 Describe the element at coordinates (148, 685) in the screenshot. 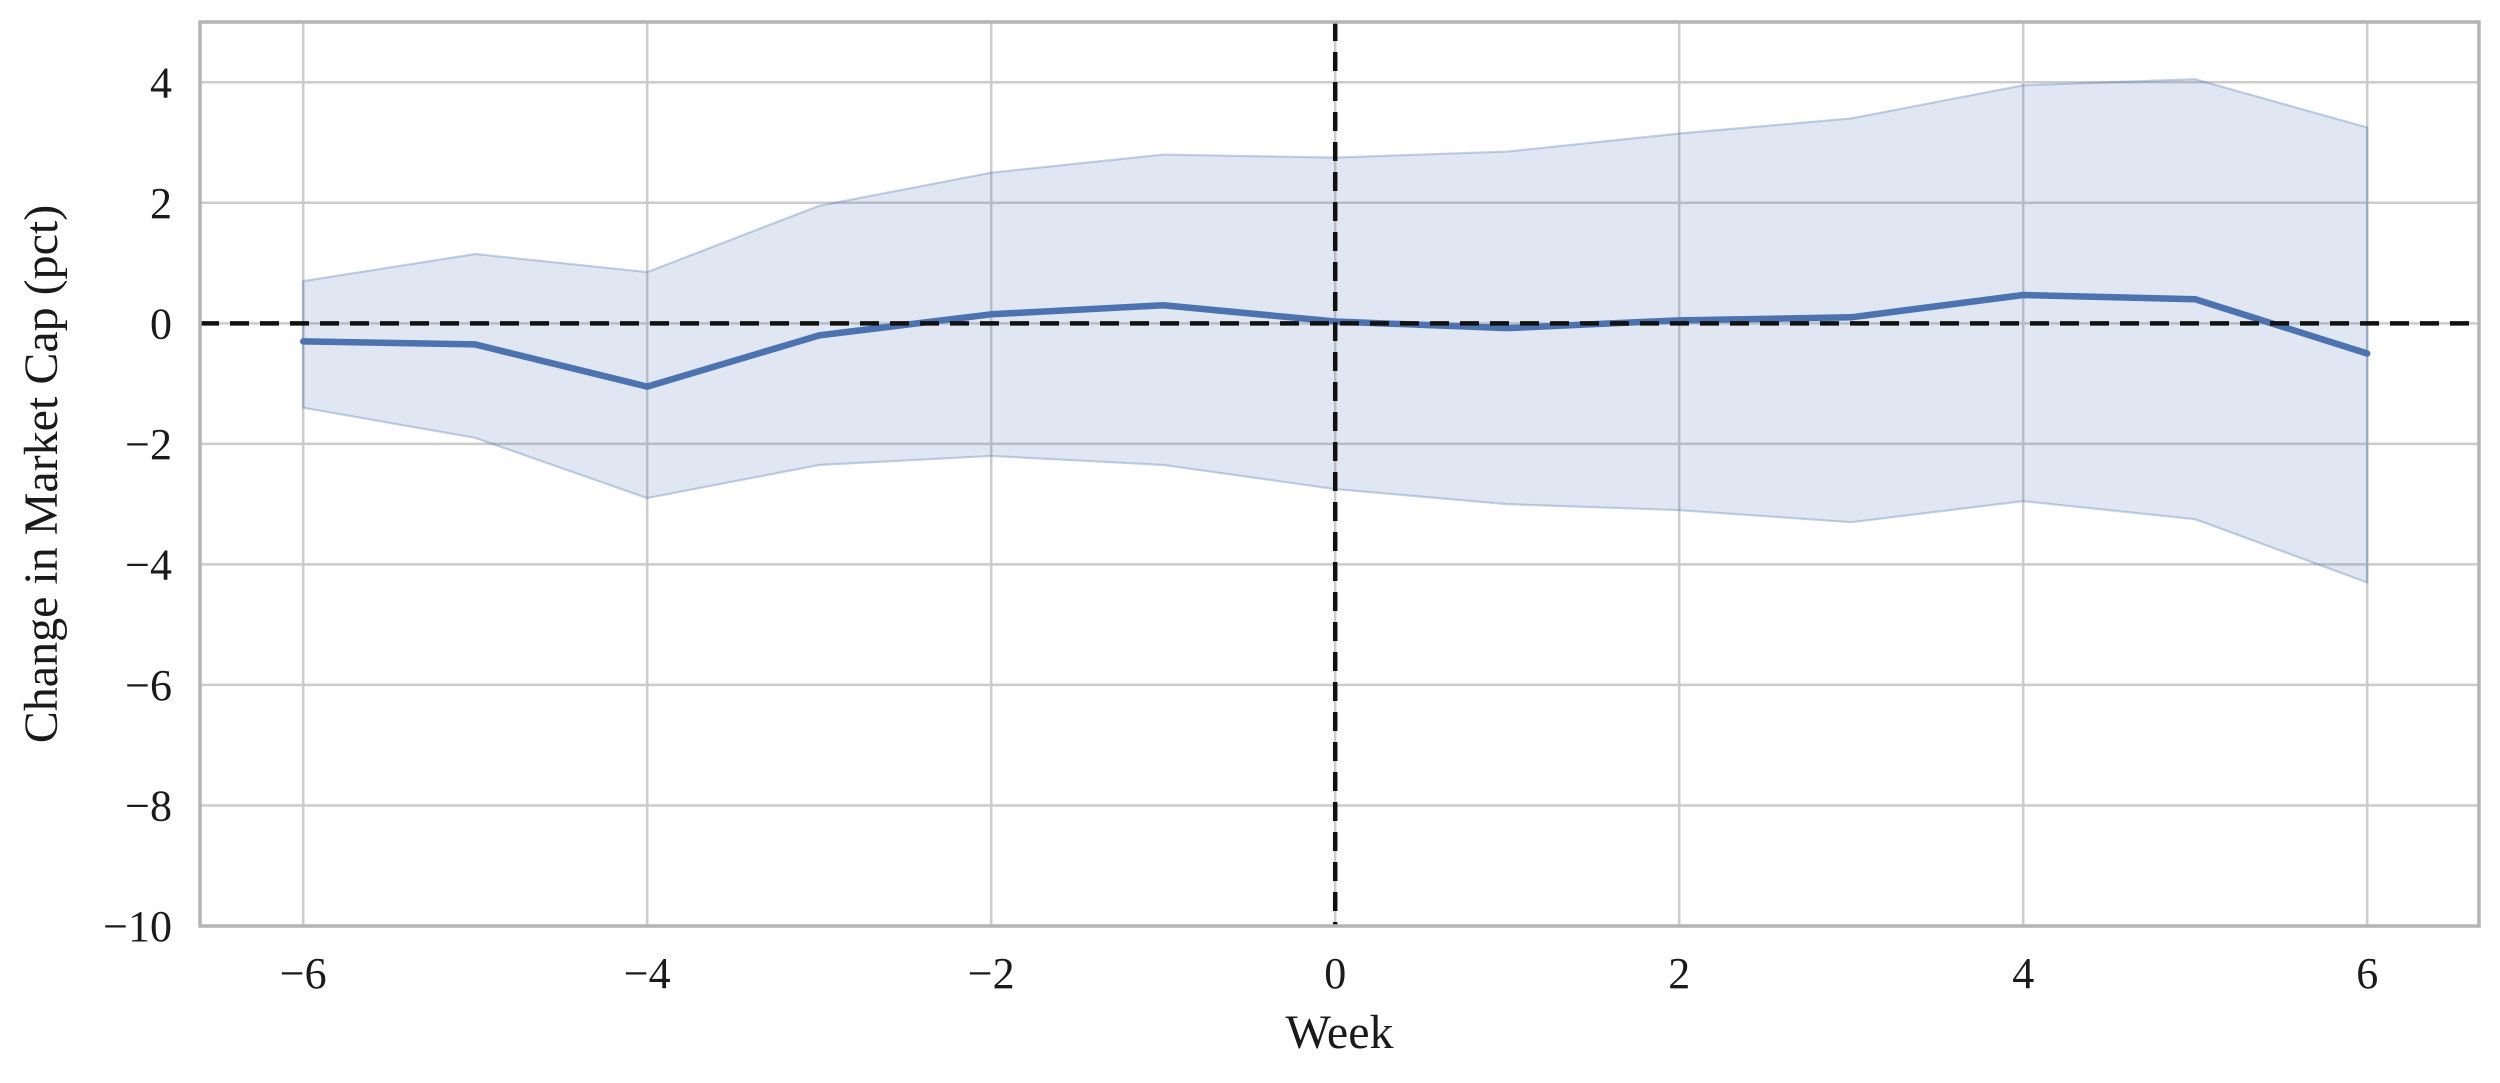

I see `y-tick-label: −6` at that location.